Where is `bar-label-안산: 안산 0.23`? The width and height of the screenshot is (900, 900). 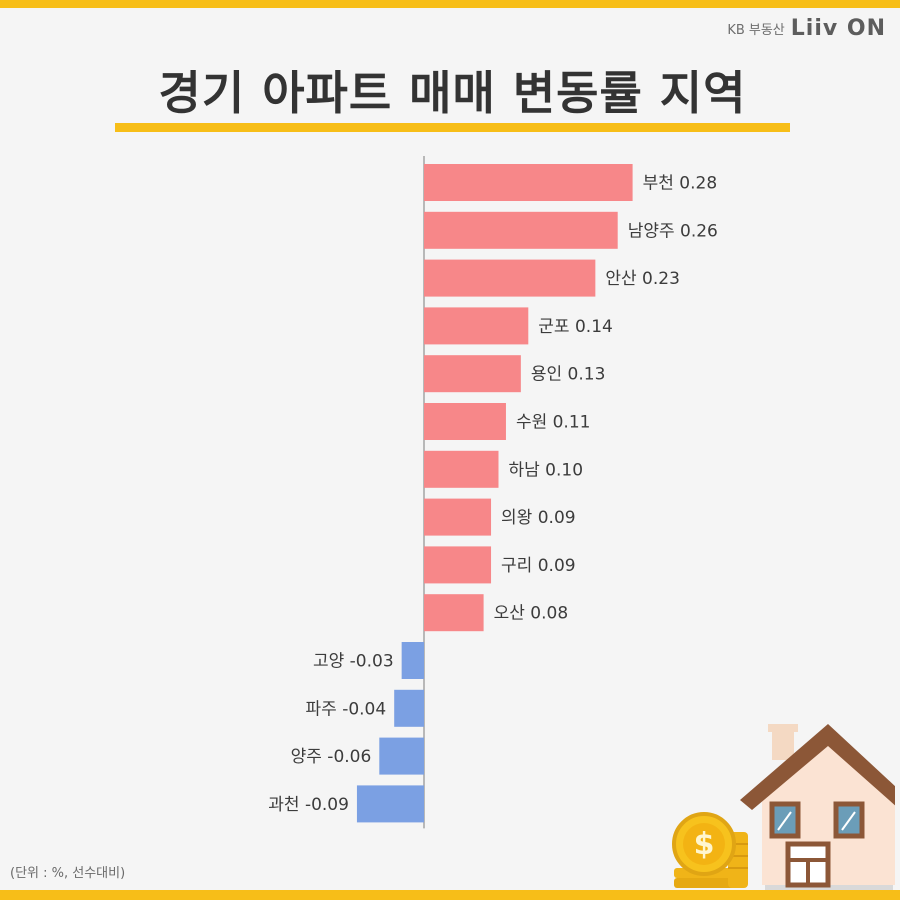 bar-label-안산: 안산 0.23 is located at coordinates (642, 279).